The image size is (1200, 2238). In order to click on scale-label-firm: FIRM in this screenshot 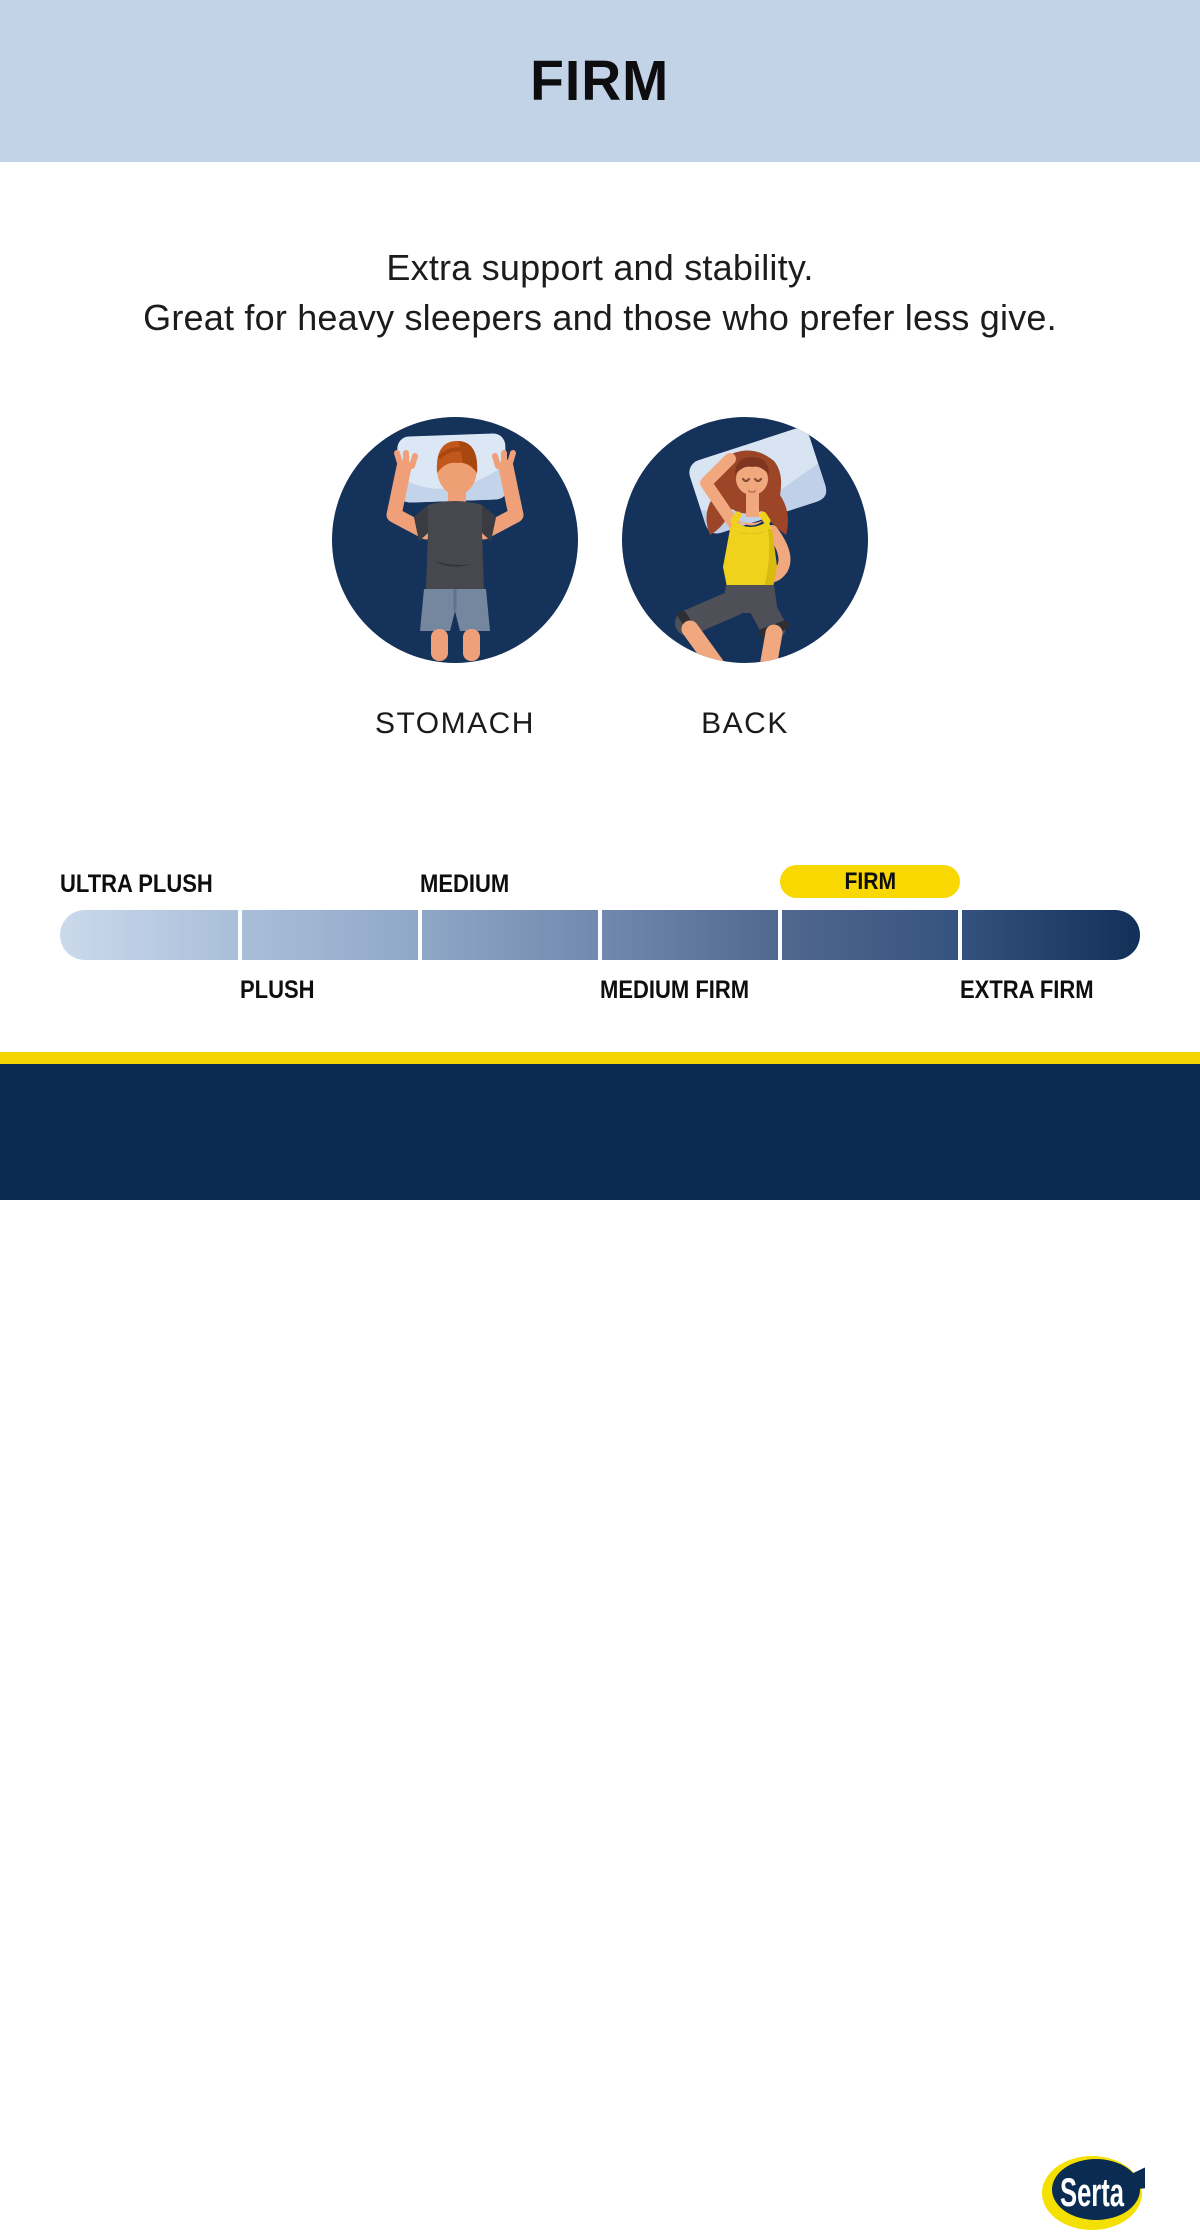, I will do `click(870, 881)`.